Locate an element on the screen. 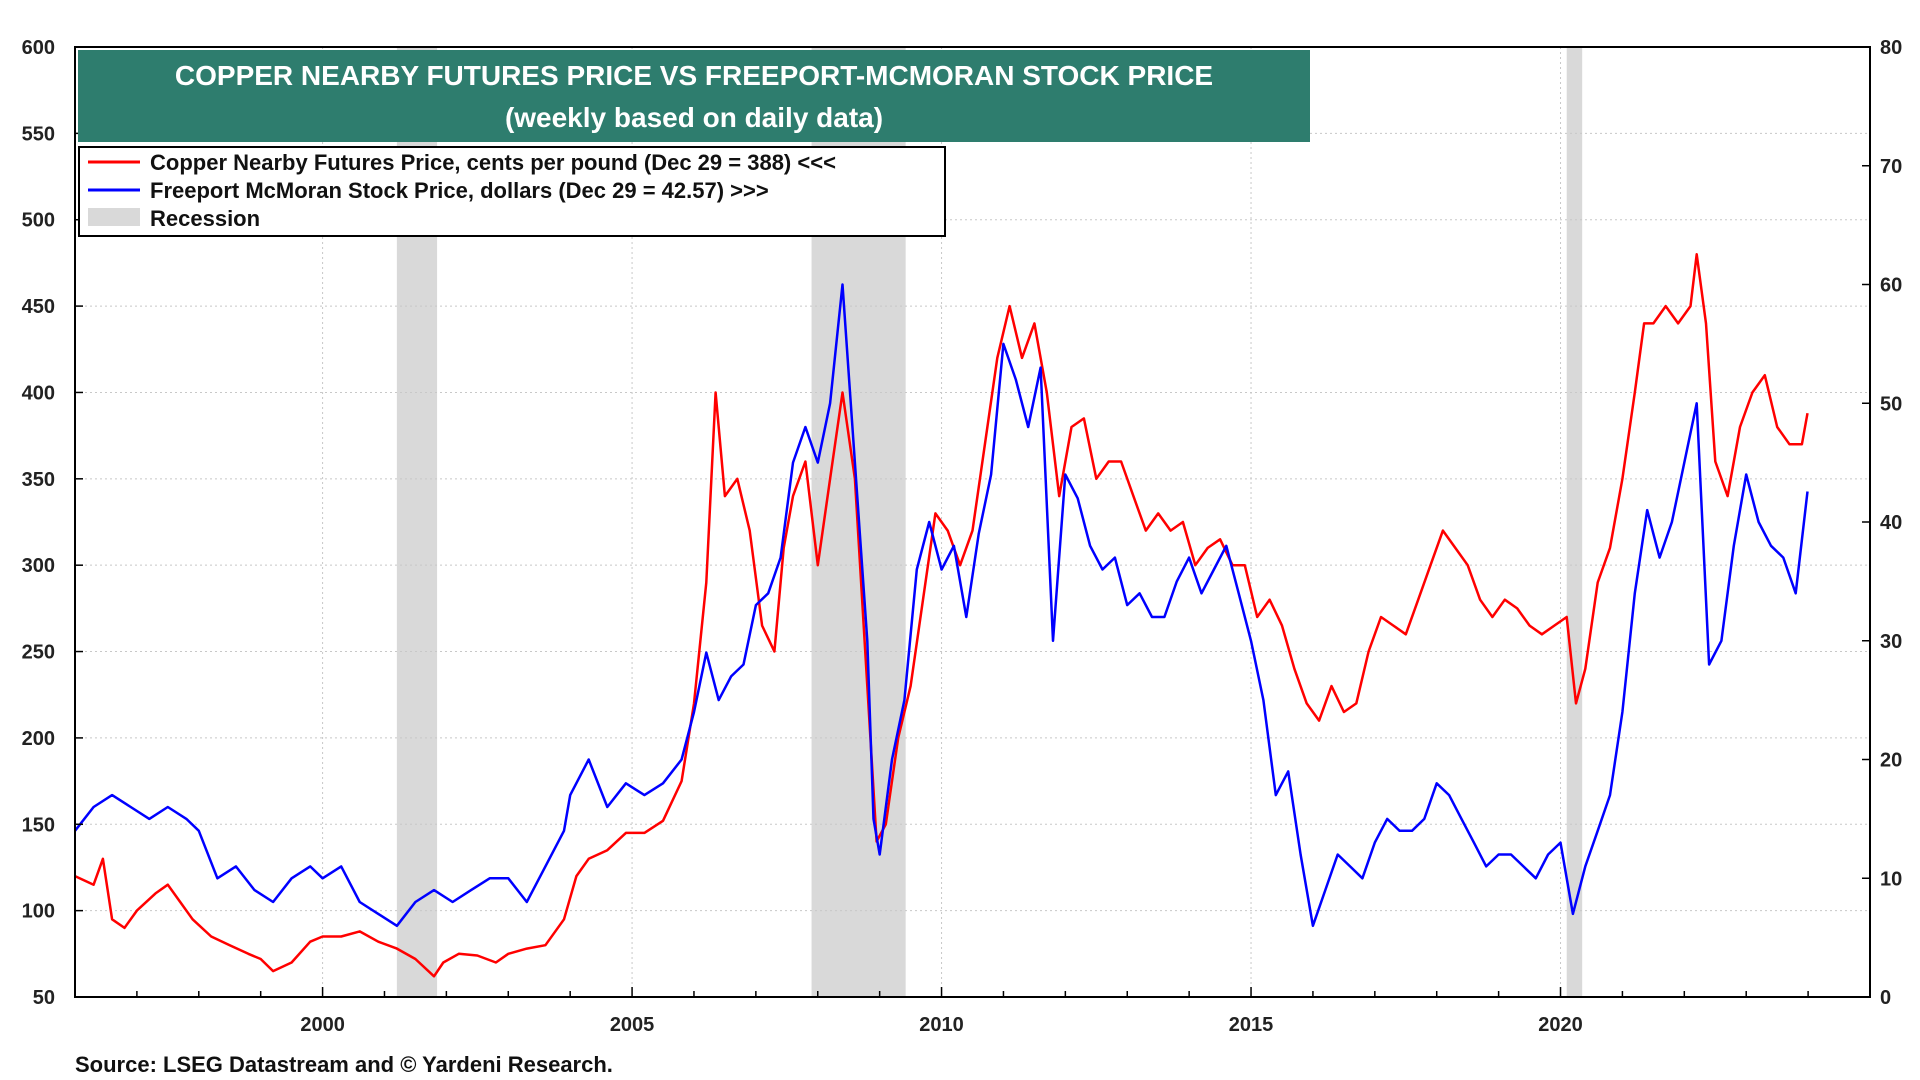 The height and width of the screenshot is (1080, 1920). right-axis-tick-labels: 0 10 20 30 40 50 60 70 80 is located at coordinates (1891, 523).